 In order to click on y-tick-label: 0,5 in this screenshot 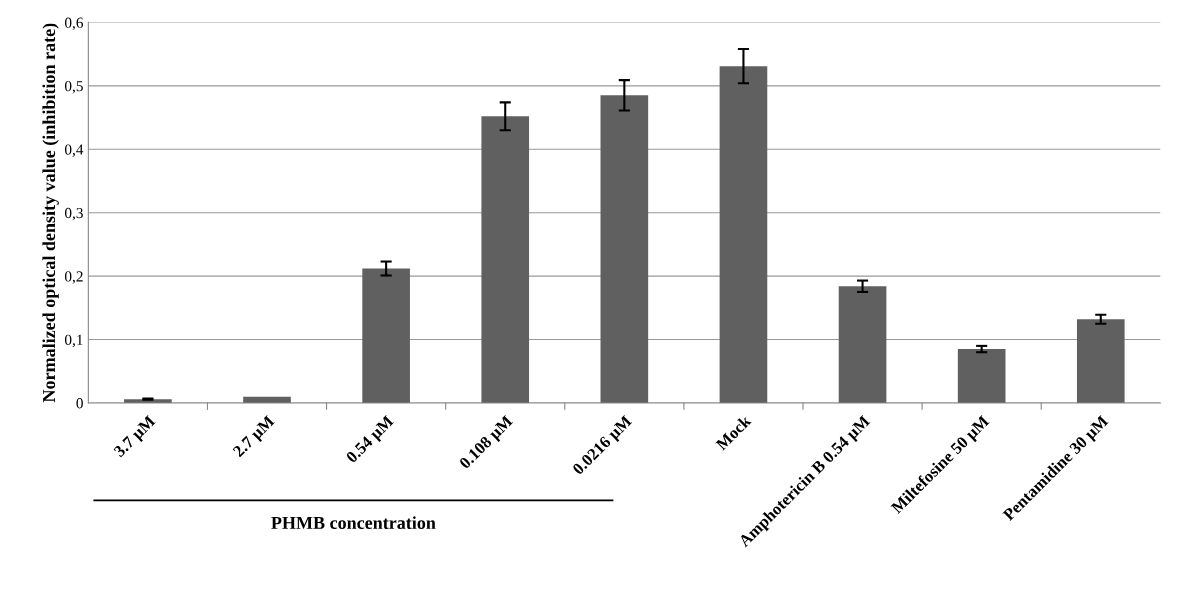, I will do `click(73, 87)`.